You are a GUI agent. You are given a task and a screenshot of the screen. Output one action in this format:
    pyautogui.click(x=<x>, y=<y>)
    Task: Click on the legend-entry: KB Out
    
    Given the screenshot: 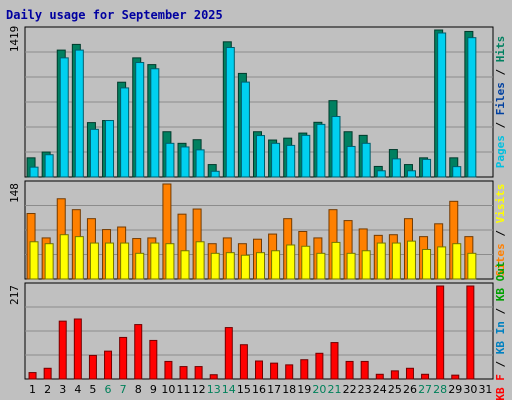 What is the action you would take?
    pyautogui.click(x=500, y=281)
    